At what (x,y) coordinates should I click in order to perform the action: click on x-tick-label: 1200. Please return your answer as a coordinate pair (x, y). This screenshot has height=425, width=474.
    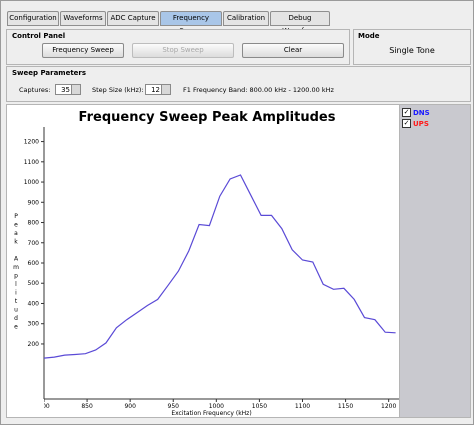
    Looking at the image, I should click on (388, 406).